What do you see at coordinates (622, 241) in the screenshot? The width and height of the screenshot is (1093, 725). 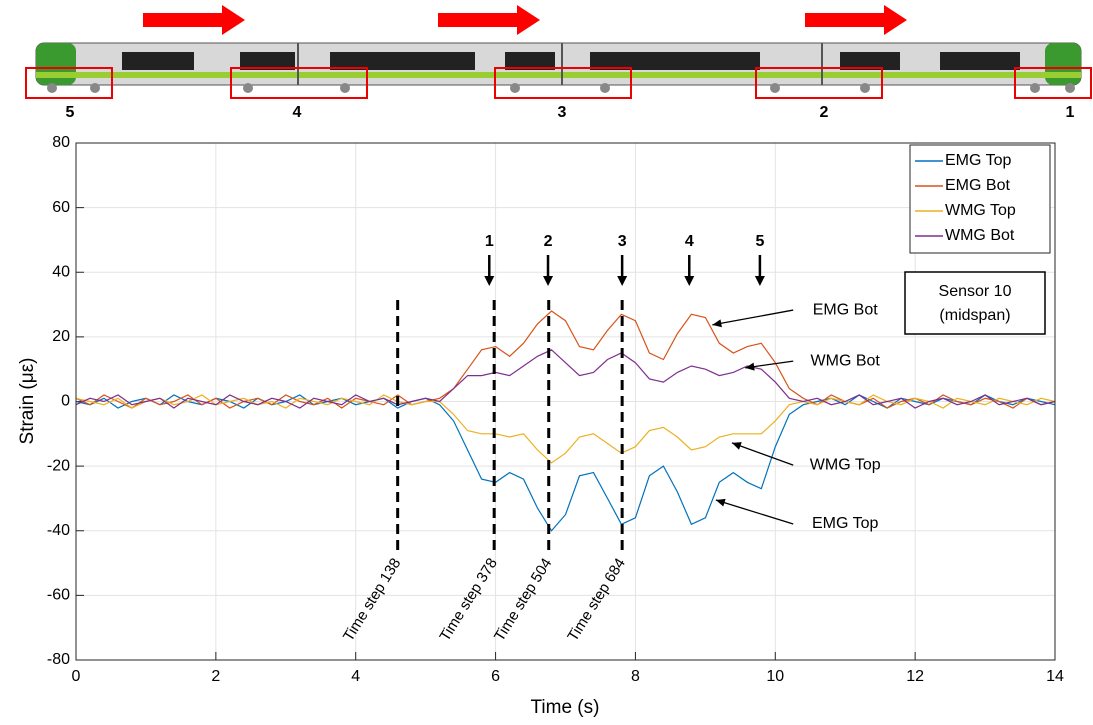 I see `axle-label: 3` at bounding box center [622, 241].